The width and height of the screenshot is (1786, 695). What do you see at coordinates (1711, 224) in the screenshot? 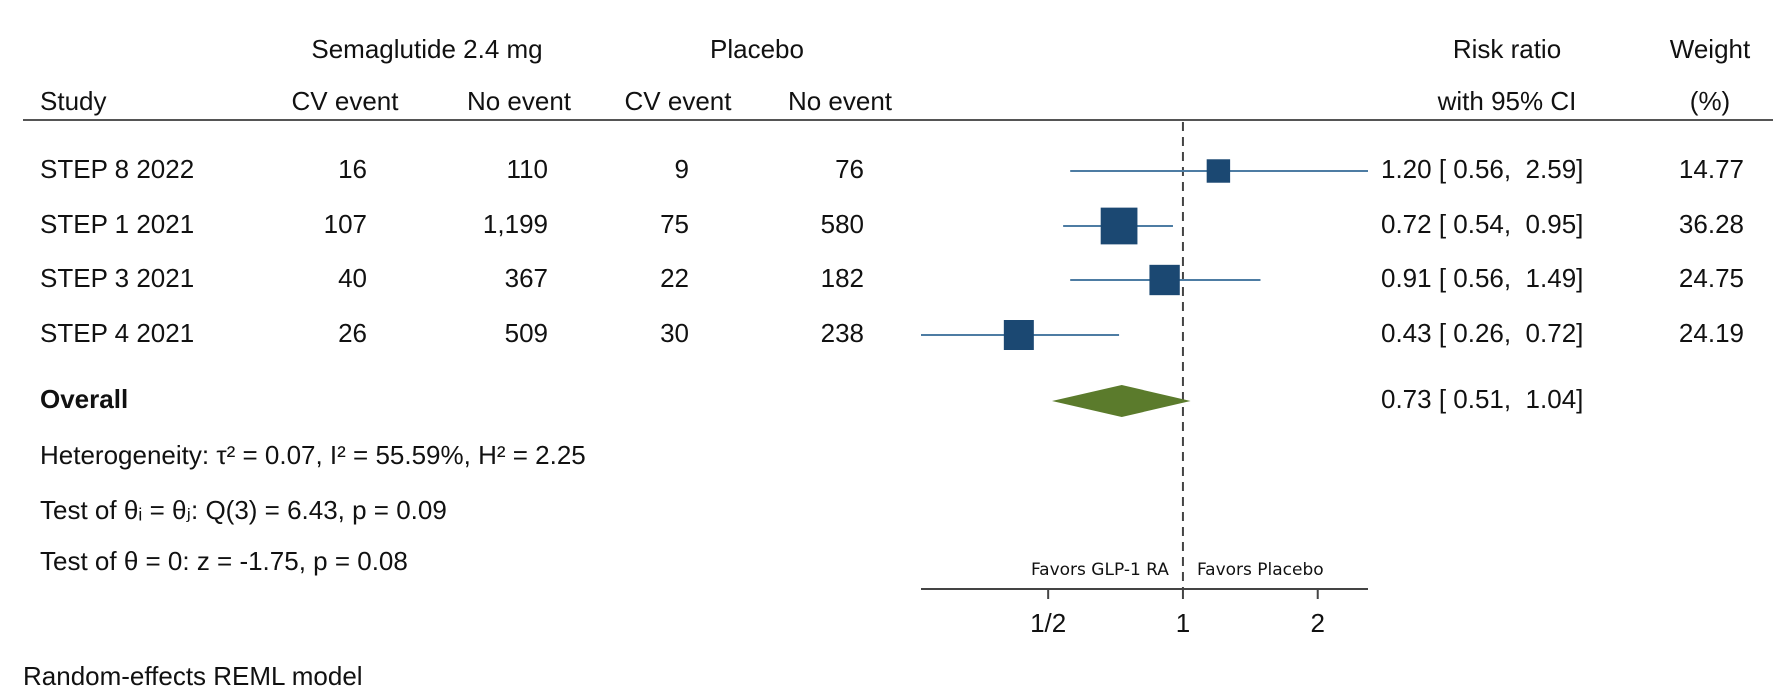
I see `weight-label: 36.28` at bounding box center [1711, 224].